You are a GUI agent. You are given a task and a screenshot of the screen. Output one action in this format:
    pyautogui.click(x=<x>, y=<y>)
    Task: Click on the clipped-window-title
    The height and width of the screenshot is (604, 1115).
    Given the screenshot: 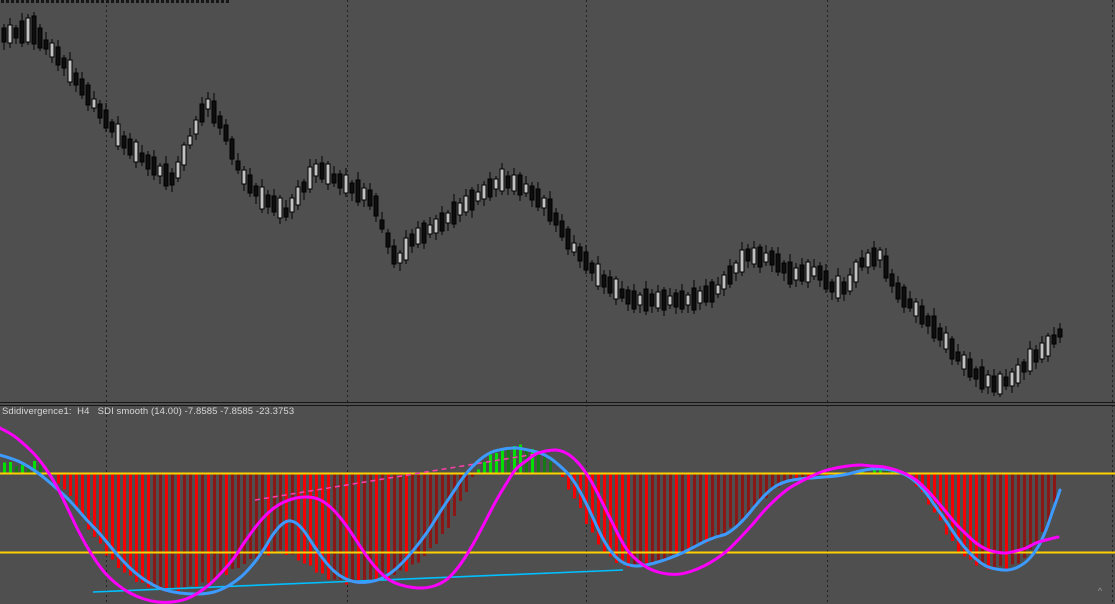 What is the action you would take?
    pyautogui.click(x=115, y=1)
    